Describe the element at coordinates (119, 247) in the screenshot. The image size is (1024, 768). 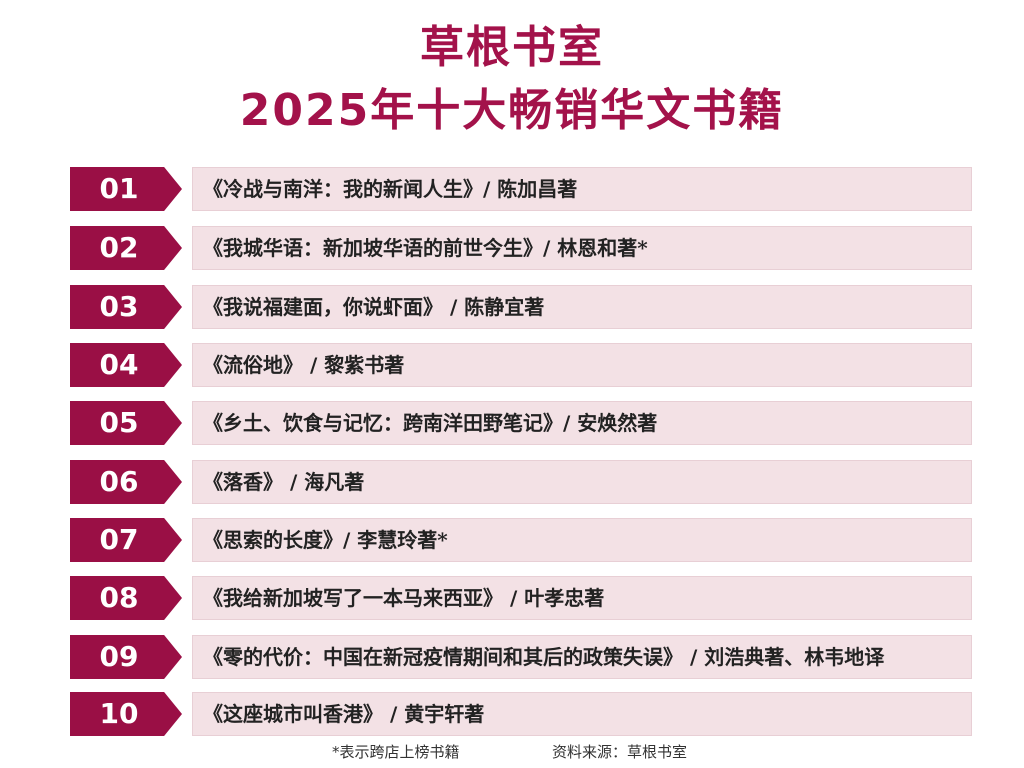
I see `rank-number: 02` at that location.